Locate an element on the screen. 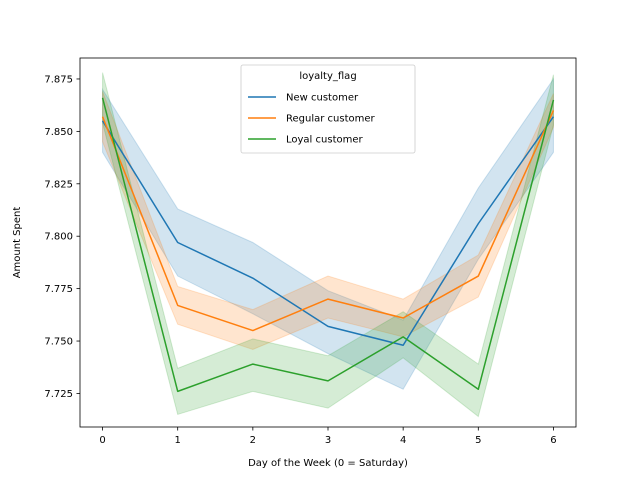 This screenshot has width=640, height=480. y-axis-ticks: 7.725 7.750 7.775 7.800 7.825 7.850 7.875 is located at coordinates (62, 237).